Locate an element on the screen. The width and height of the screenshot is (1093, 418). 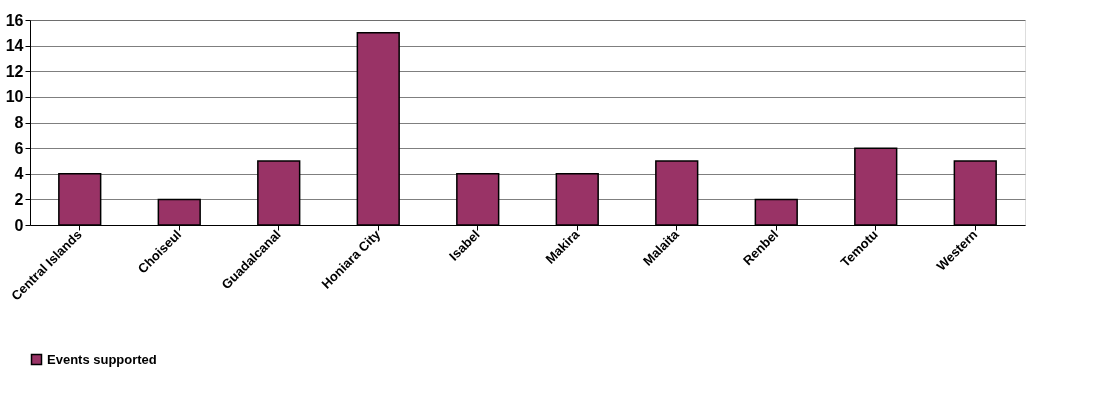
y-tick-label: 14 is located at coordinates (14, 46).